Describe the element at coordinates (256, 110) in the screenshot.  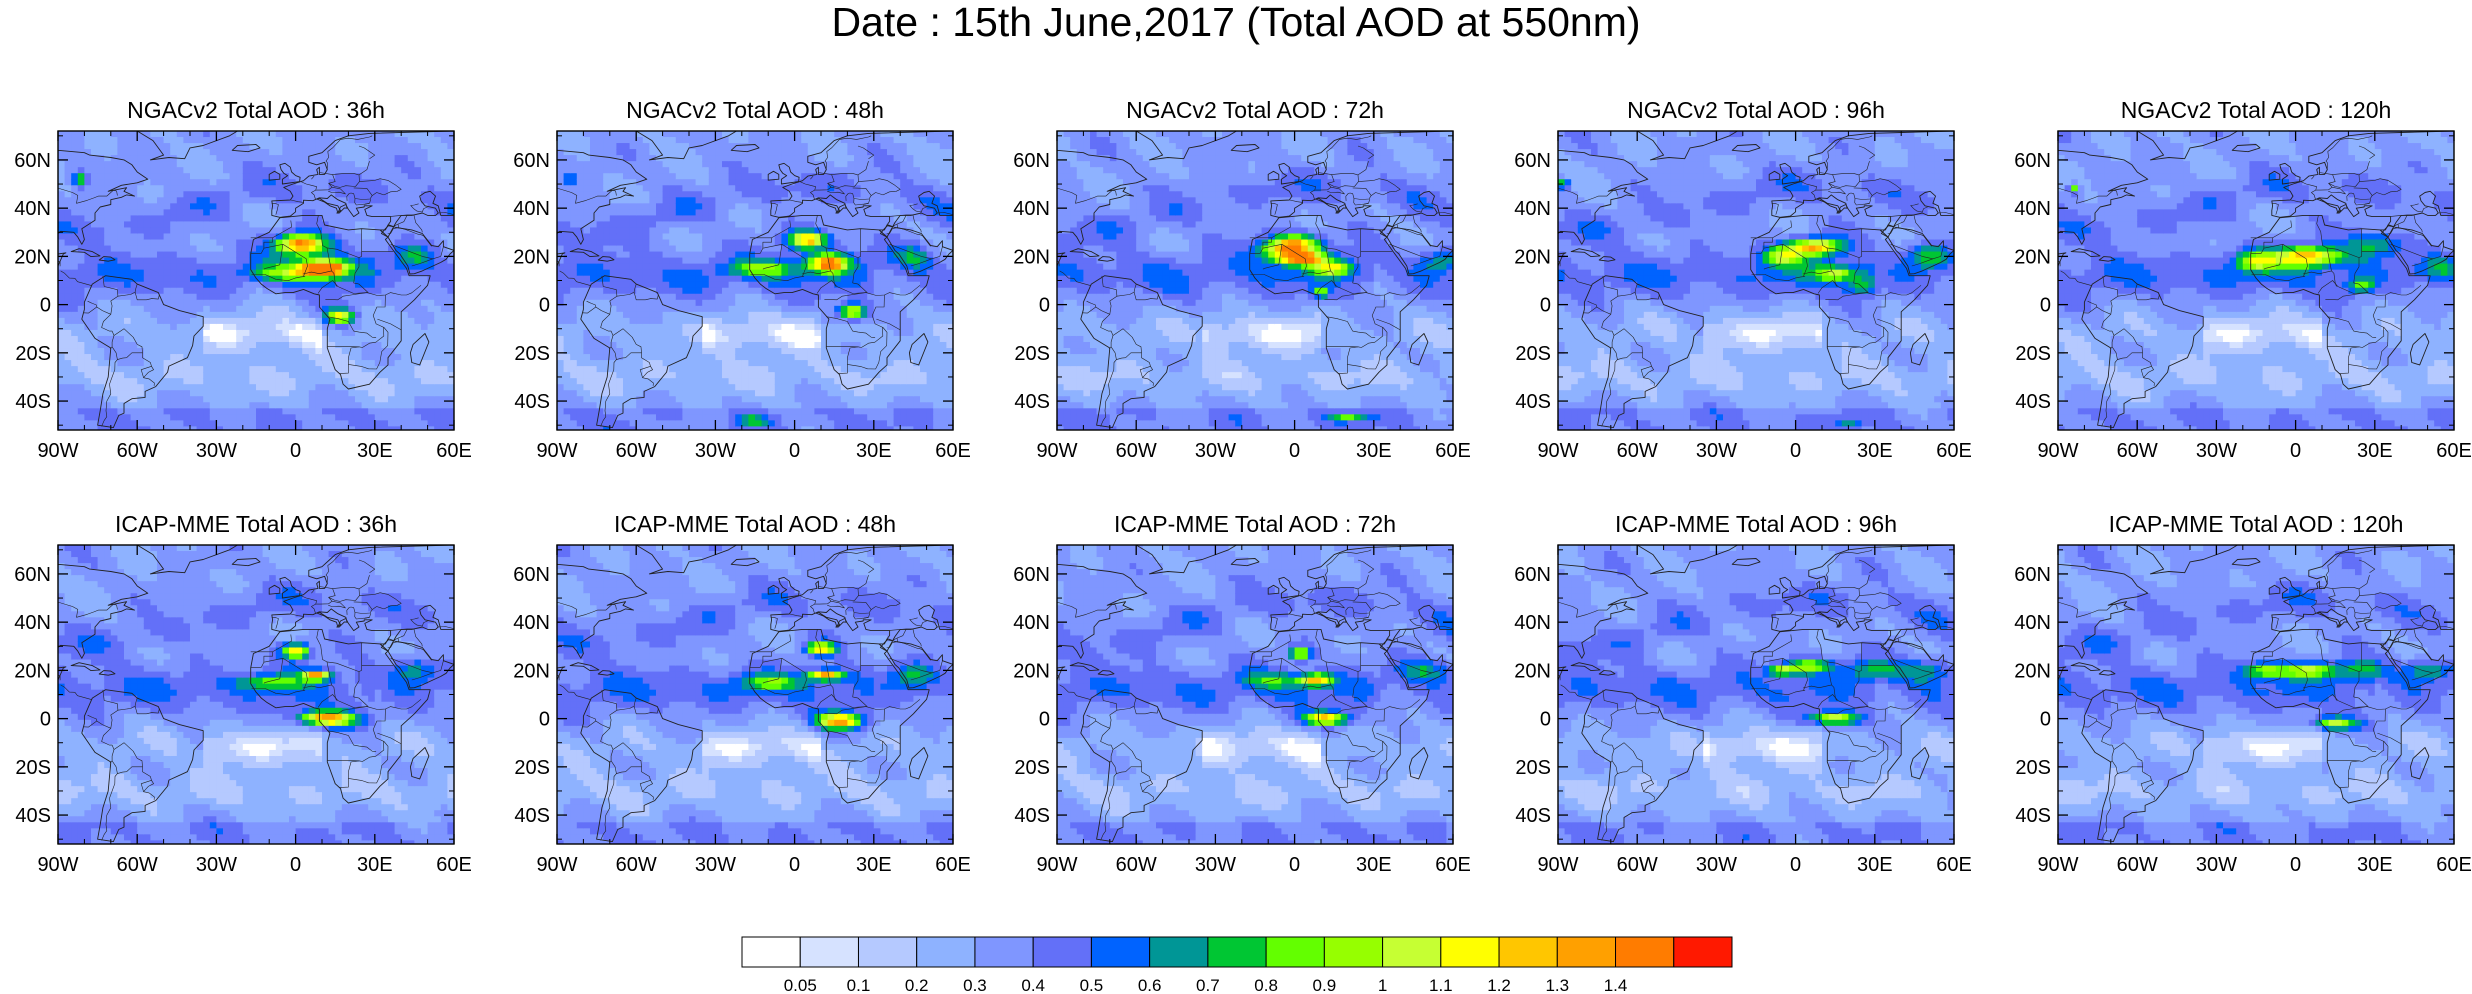
I see `panel-title: NGACv2 Total AOD : 36h` at that location.